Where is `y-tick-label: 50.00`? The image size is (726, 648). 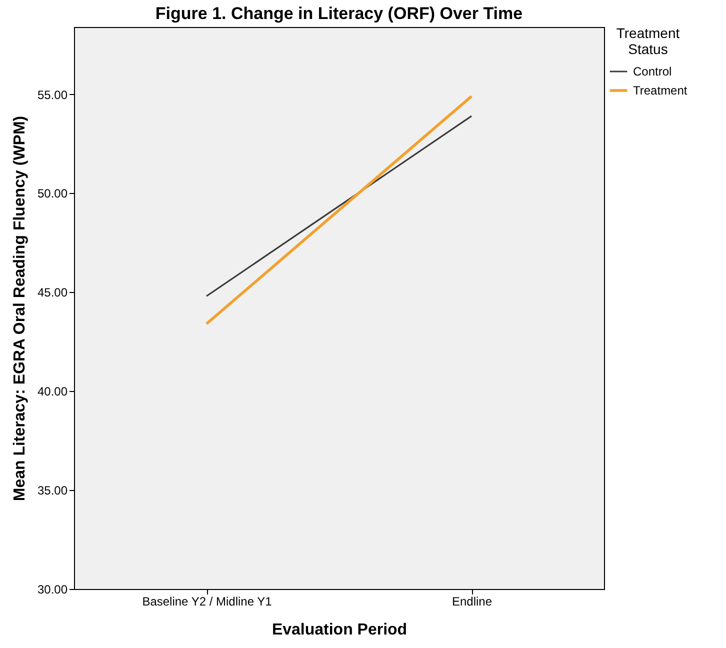 y-tick-label: 50.00 is located at coordinates (52, 193).